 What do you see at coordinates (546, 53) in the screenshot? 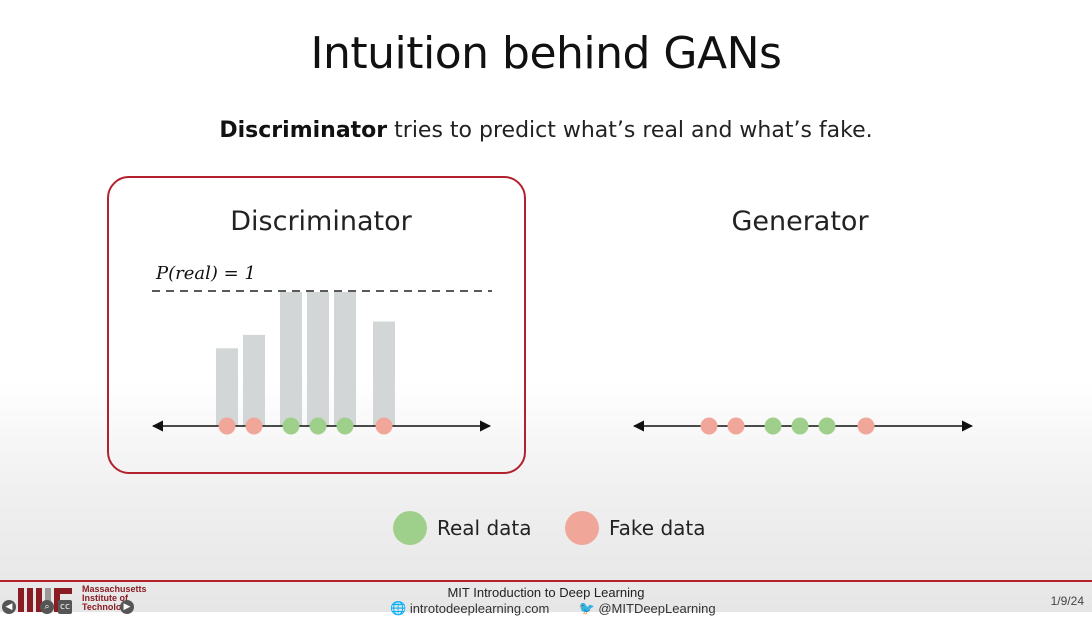
I see `slide-title: Intuition behind GANs` at bounding box center [546, 53].